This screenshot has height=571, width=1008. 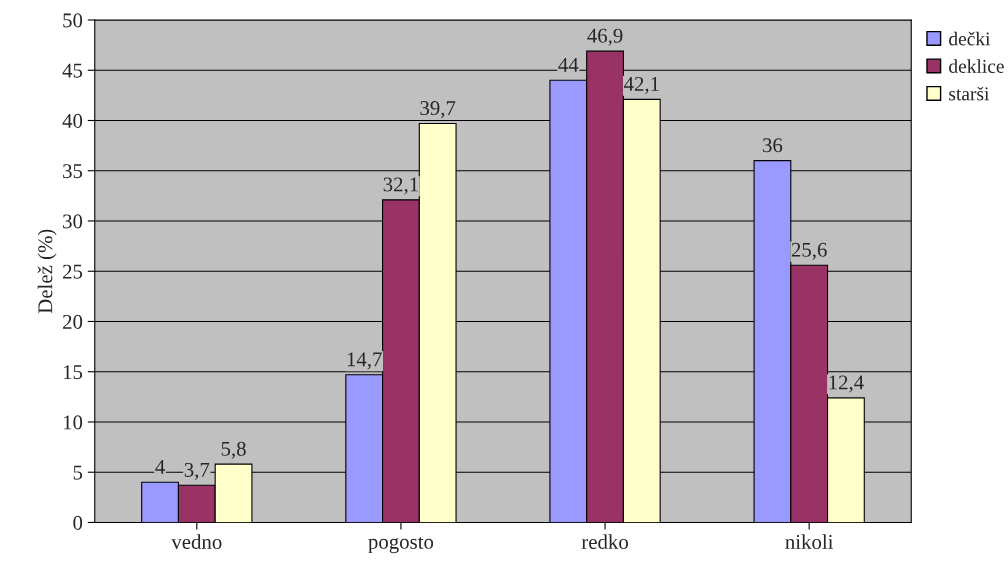 What do you see at coordinates (438, 110) in the screenshot?
I see `data-label: 39,7` at bounding box center [438, 110].